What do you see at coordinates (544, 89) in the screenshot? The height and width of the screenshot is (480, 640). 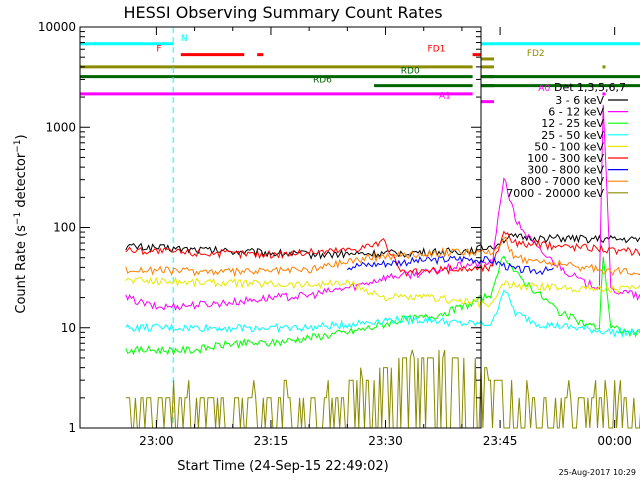 I see `flag-label-a0: A0` at bounding box center [544, 89].